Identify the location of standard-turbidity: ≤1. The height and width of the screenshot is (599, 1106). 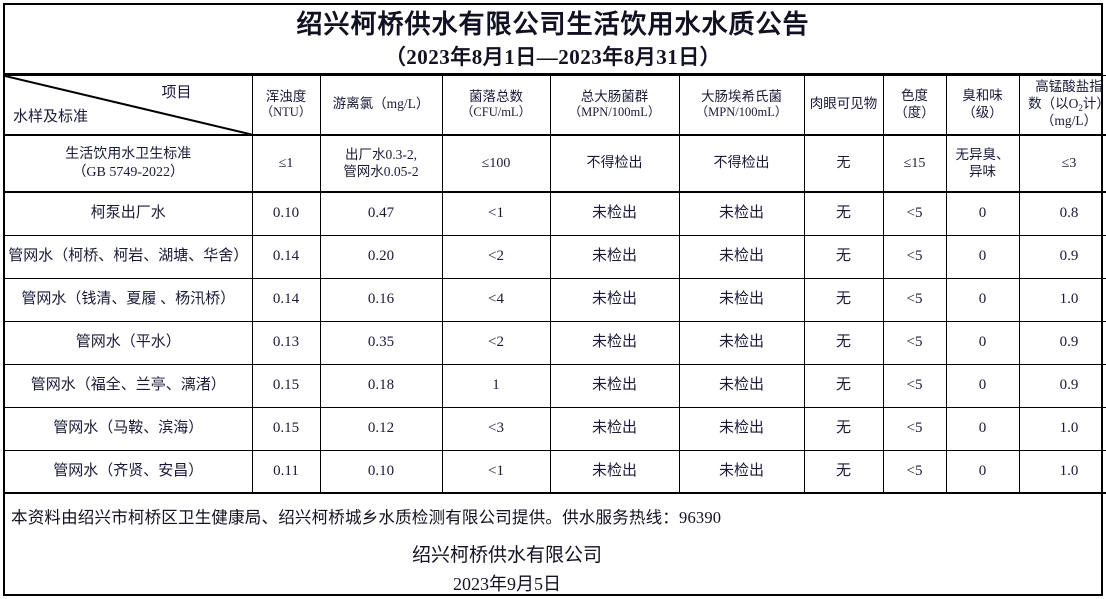
(286, 164).